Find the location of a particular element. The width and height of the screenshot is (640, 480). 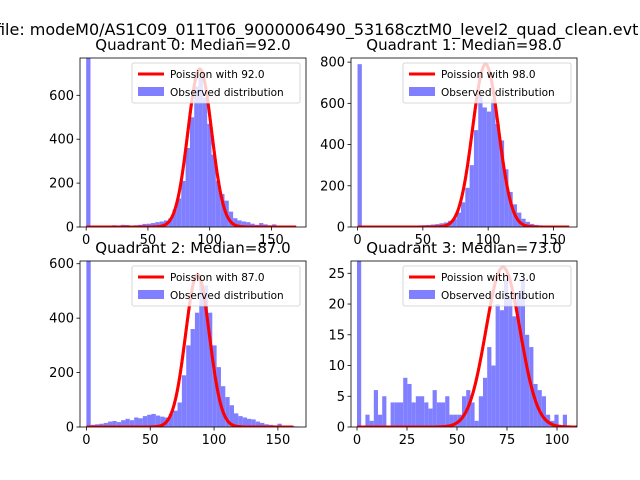

x-tick-label: 25 is located at coordinates (407, 440).